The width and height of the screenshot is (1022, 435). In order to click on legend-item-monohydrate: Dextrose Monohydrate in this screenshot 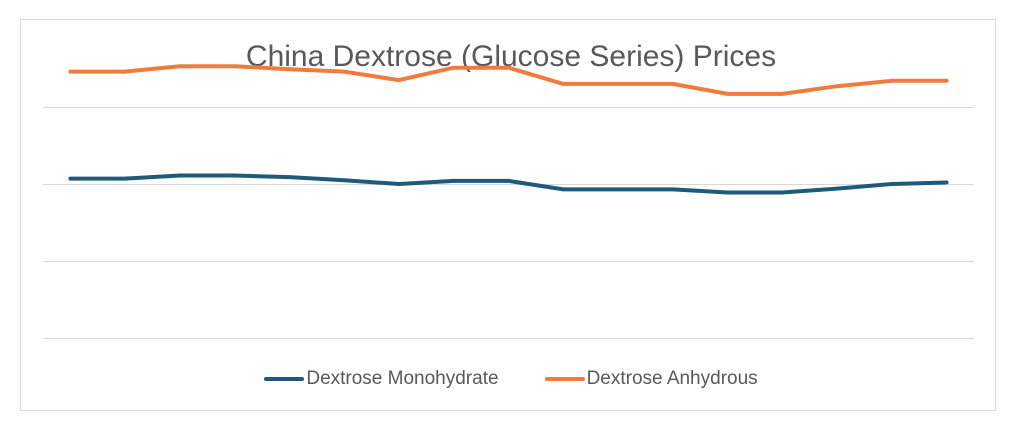, I will do `click(381, 379)`.